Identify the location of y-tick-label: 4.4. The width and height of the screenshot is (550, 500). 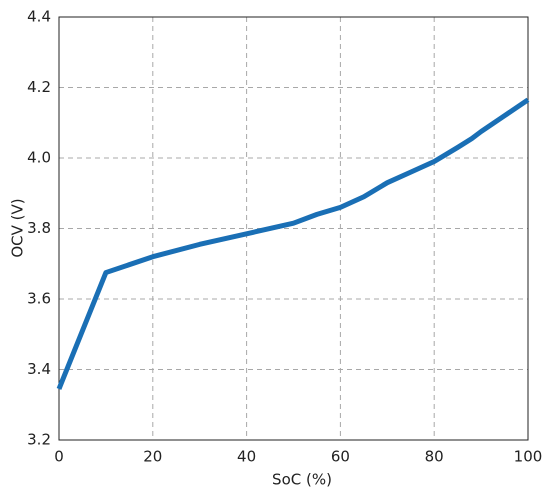
(39, 17).